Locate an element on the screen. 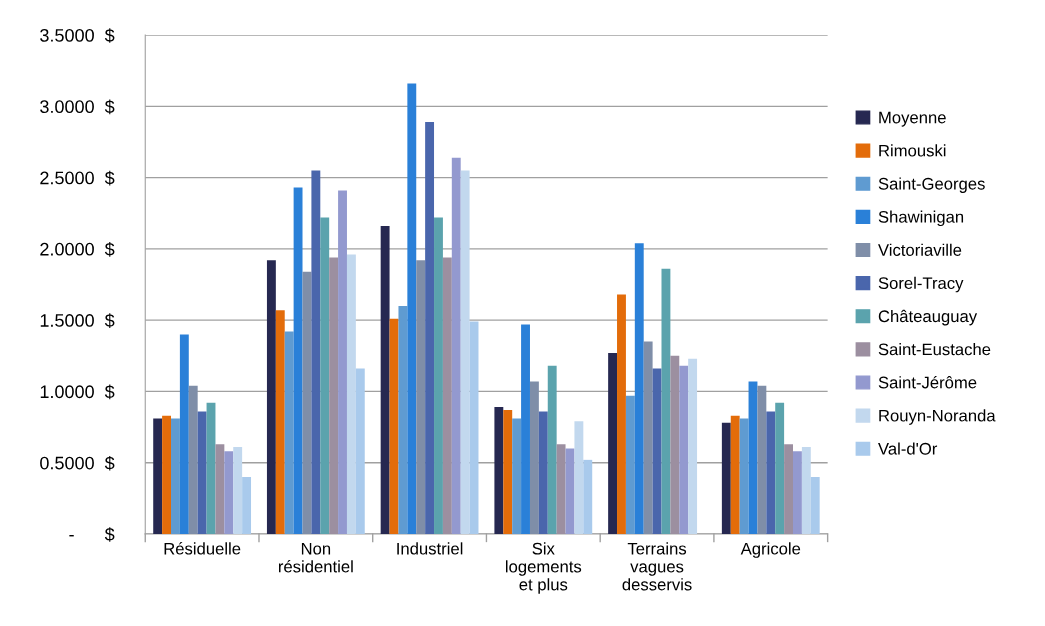 The width and height of the screenshot is (1045, 626). legend-label: Val-d'Or is located at coordinates (908, 448).